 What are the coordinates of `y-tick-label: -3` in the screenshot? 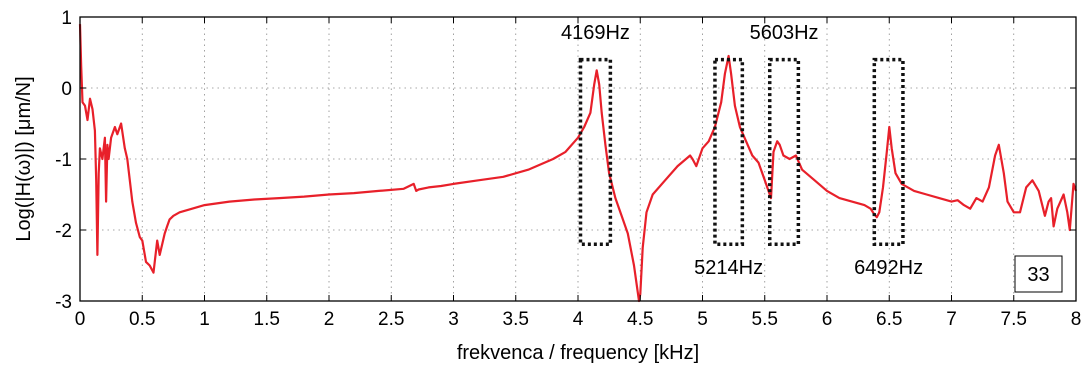 It's located at (63, 302).